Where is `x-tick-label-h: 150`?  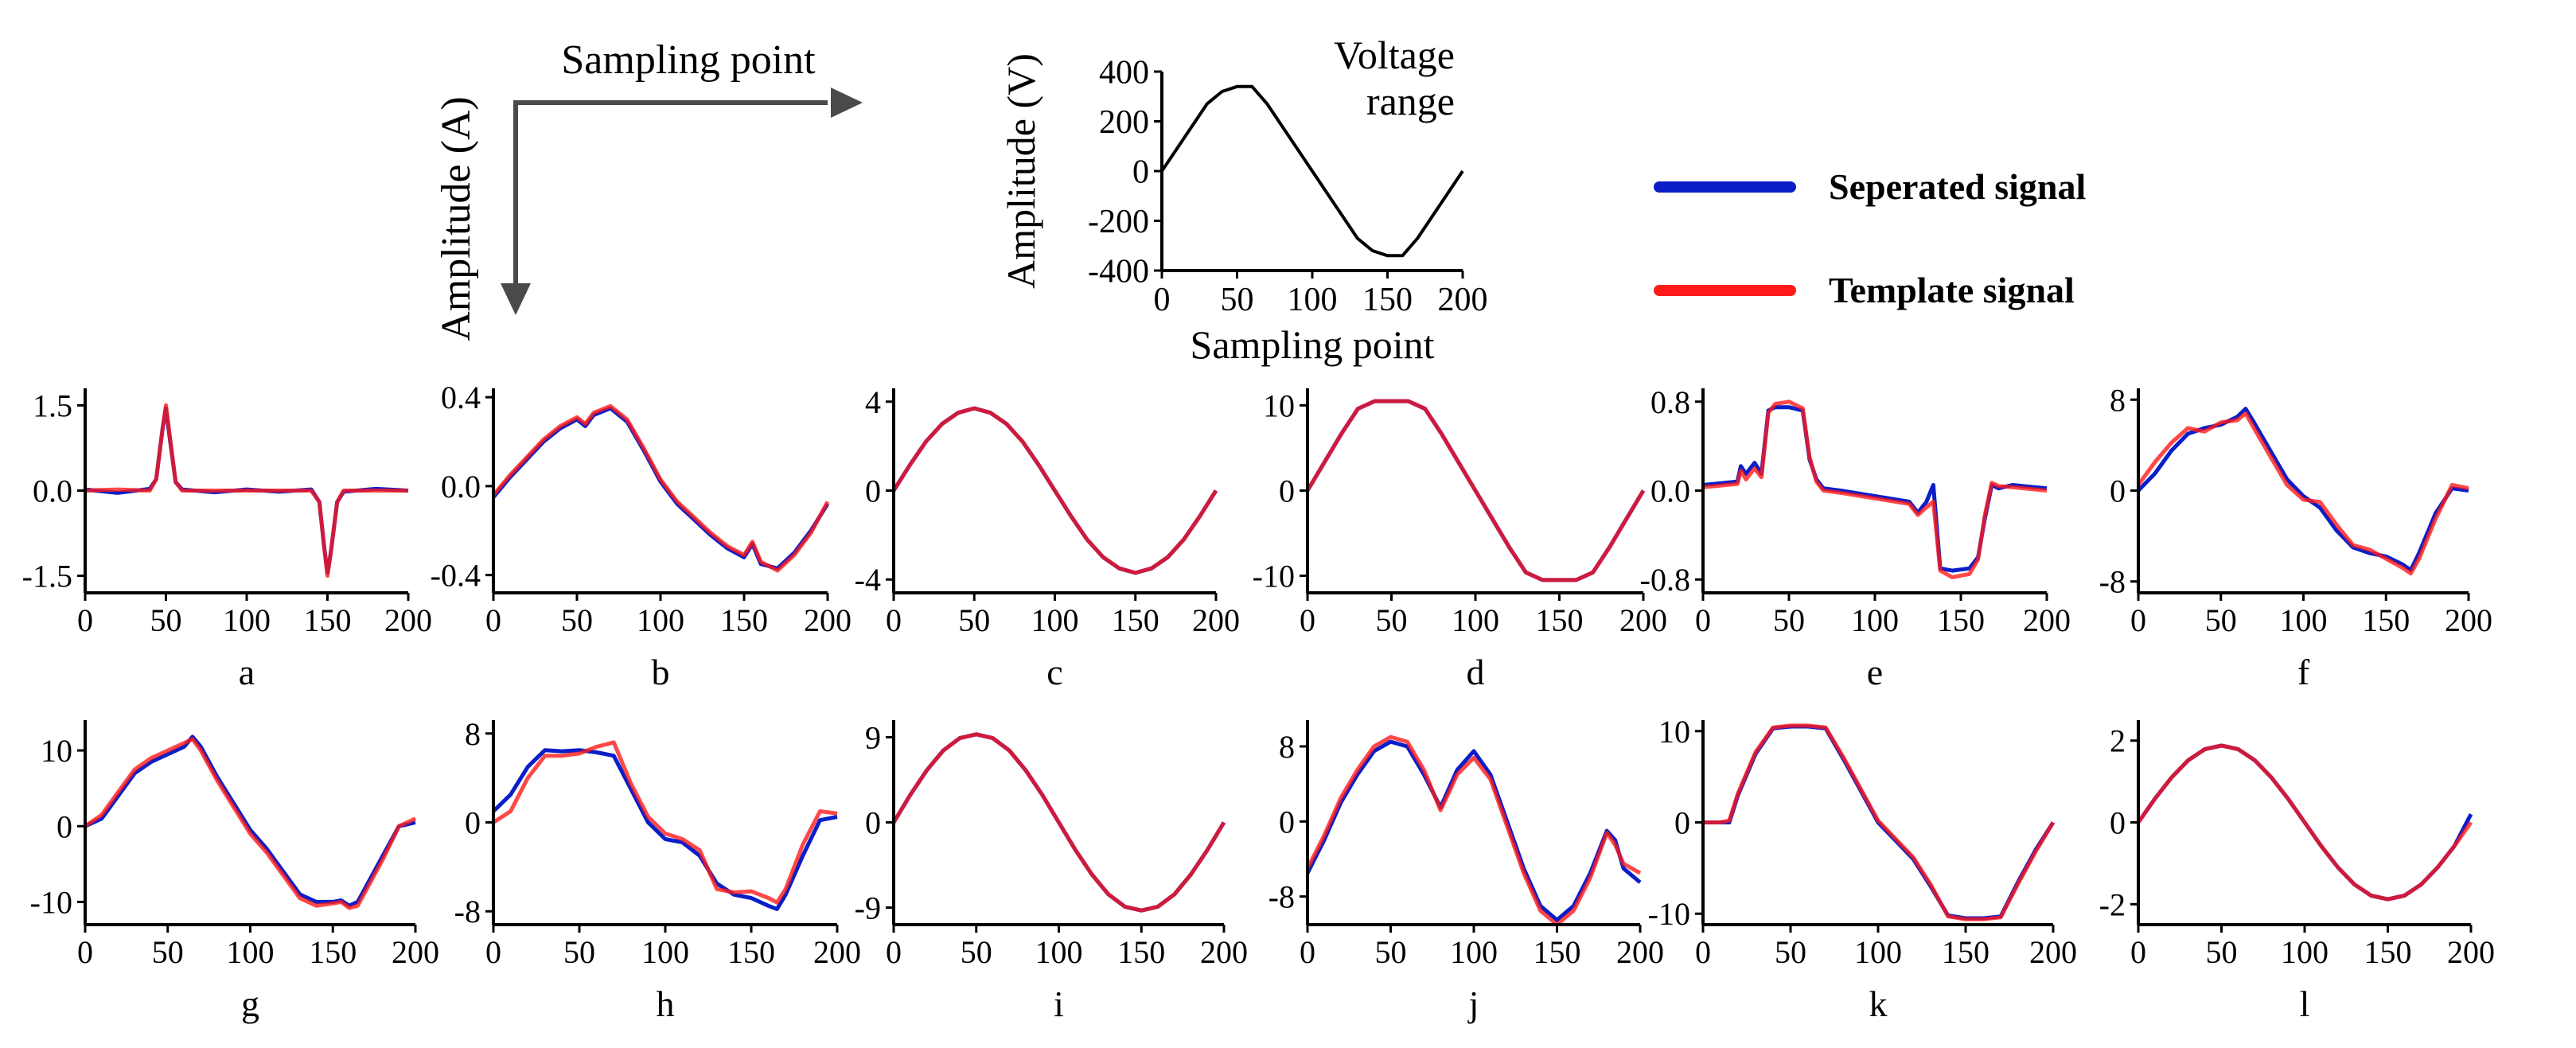 x-tick-label-h: 150 is located at coordinates (751, 952).